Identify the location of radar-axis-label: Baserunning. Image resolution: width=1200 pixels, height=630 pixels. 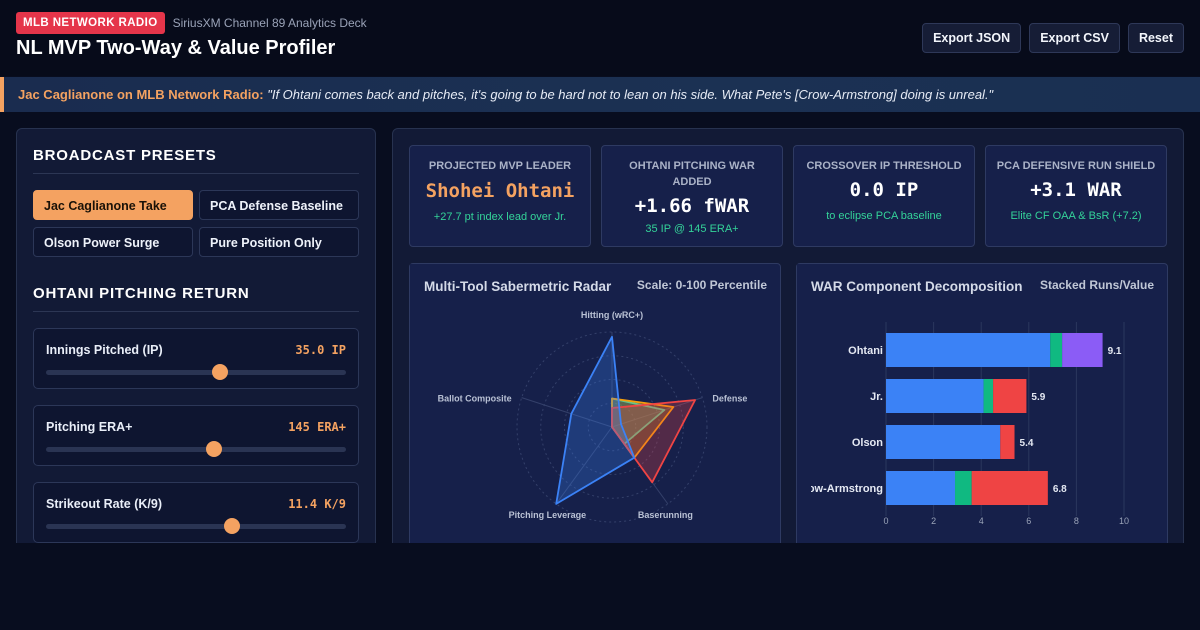
(665, 515).